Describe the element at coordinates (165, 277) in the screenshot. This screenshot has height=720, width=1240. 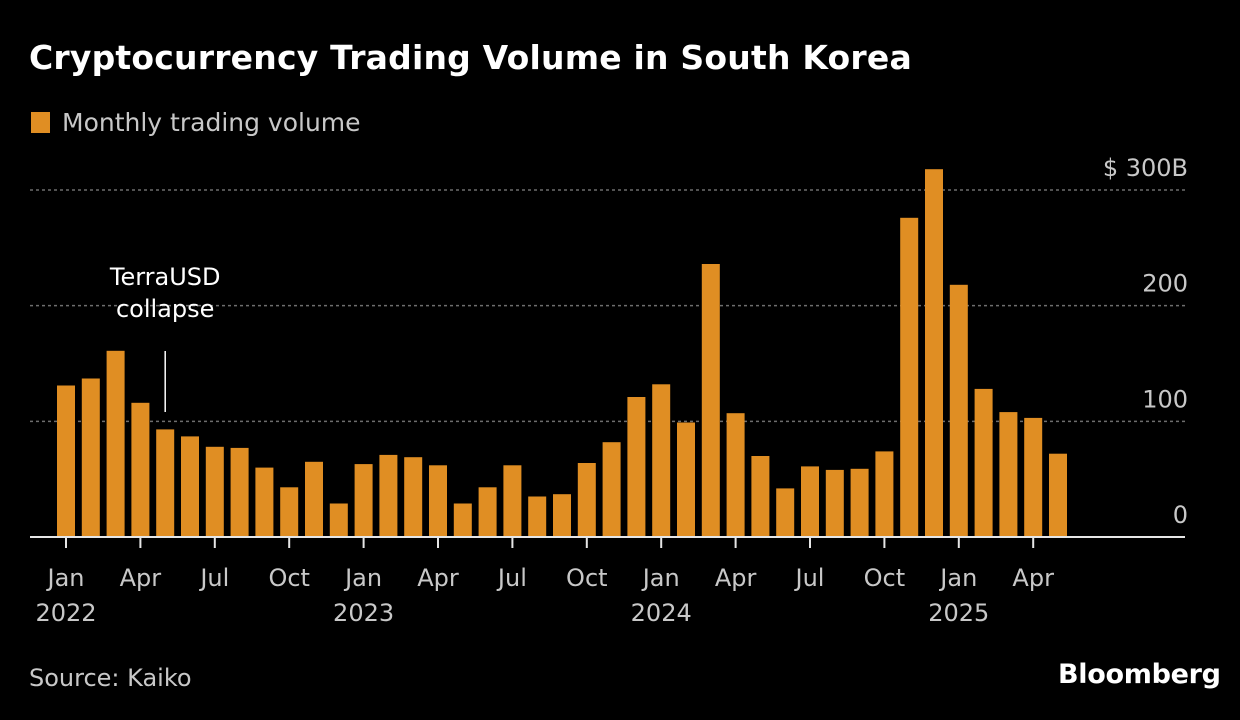
I see `annotation-text: TerraUSD` at that location.